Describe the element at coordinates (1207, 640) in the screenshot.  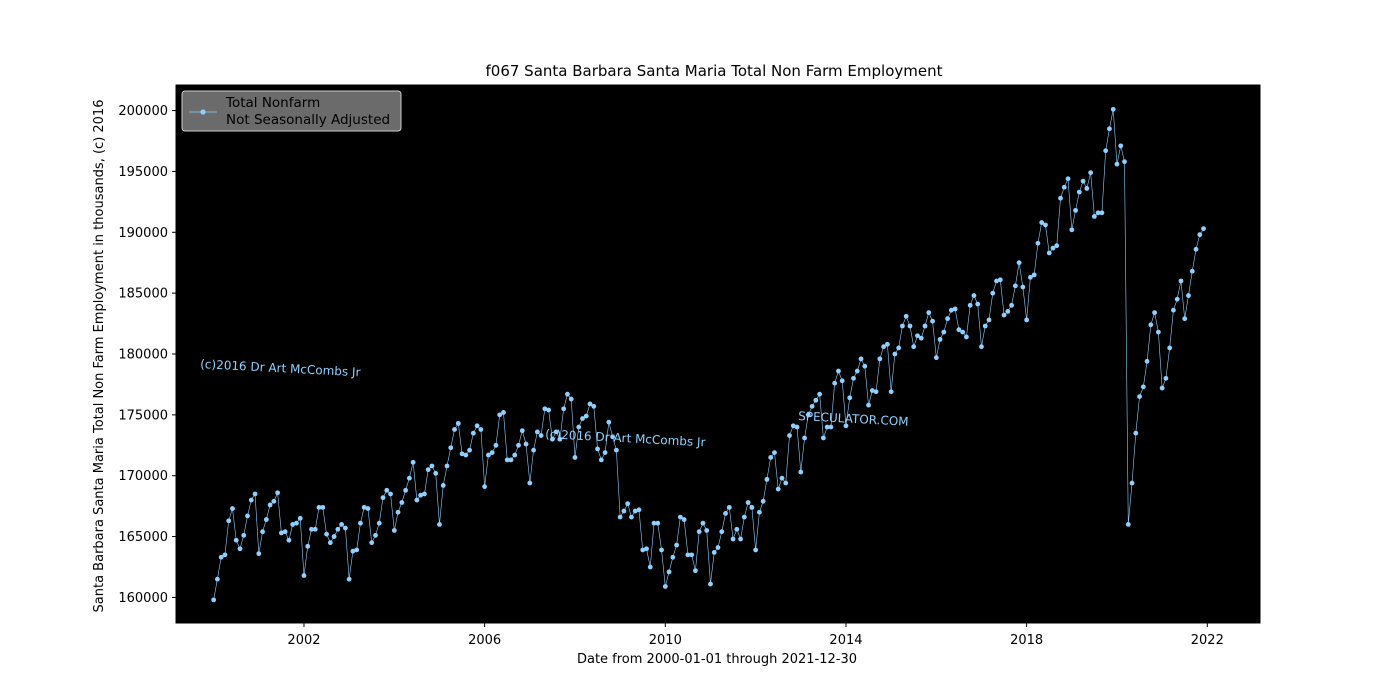
I see `x-tick-label: 2022` at that location.